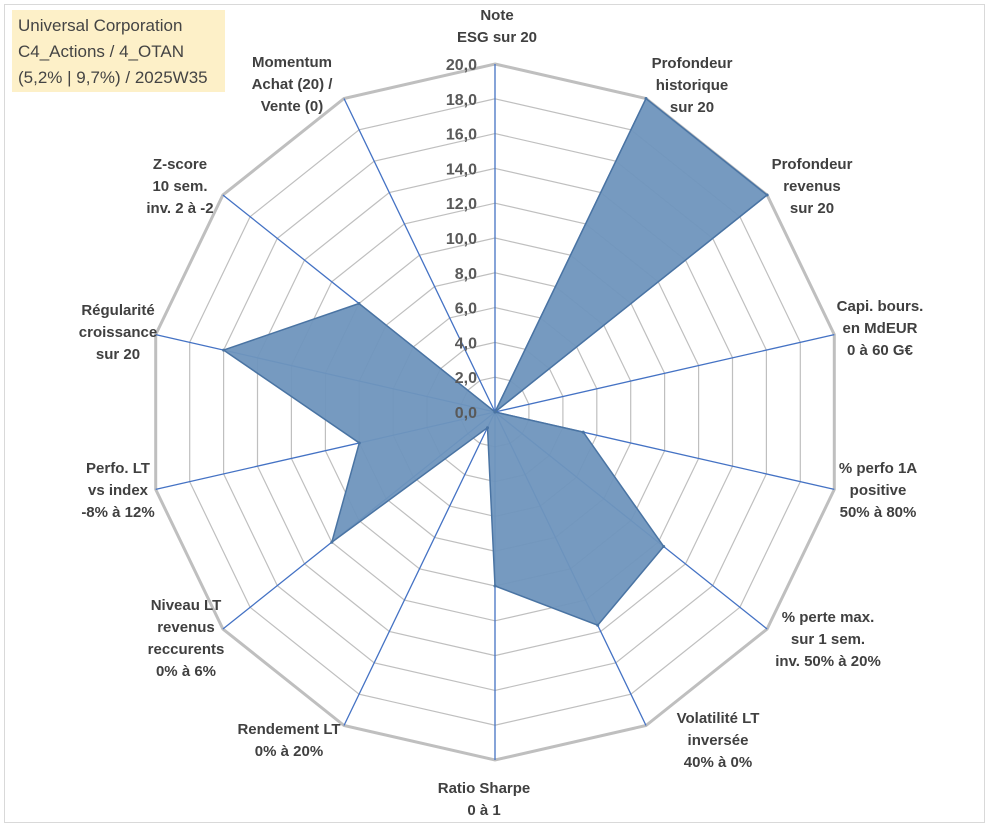  What do you see at coordinates (828, 617) in the screenshot?
I see `category-label: % perte max.` at bounding box center [828, 617].